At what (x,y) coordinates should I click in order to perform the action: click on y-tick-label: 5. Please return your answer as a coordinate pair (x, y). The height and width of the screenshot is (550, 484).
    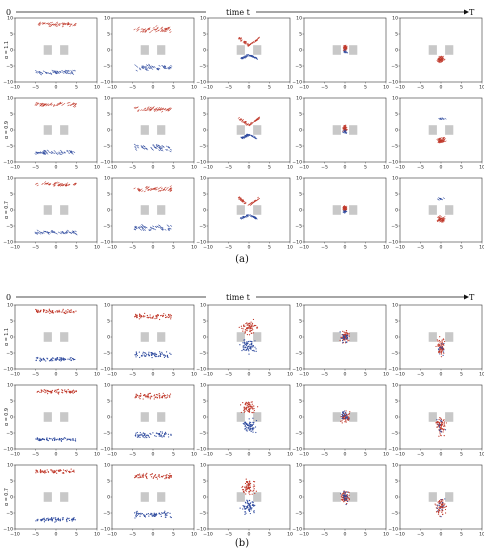
    Looking at the image, I should click on (11, 195).